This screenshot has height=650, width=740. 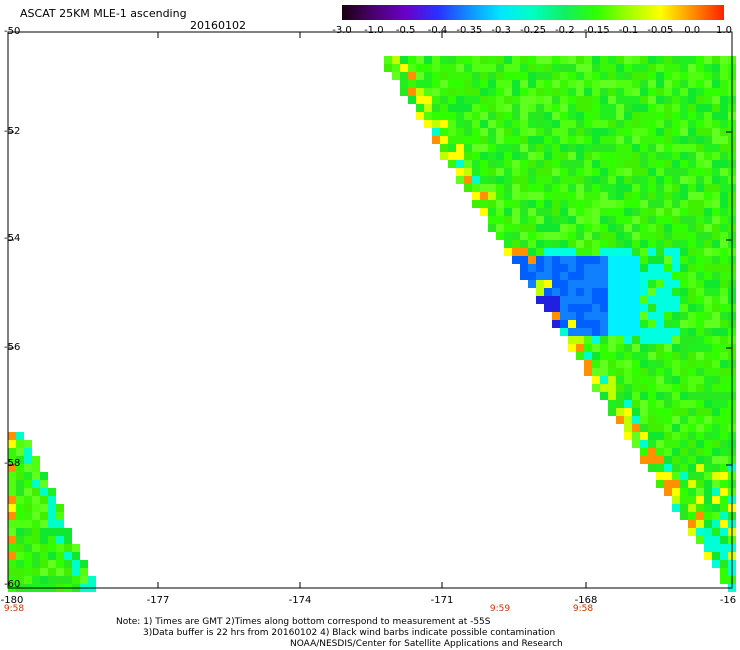 I want to click on time-label-1: 9:58, so click(x=14, y=609).